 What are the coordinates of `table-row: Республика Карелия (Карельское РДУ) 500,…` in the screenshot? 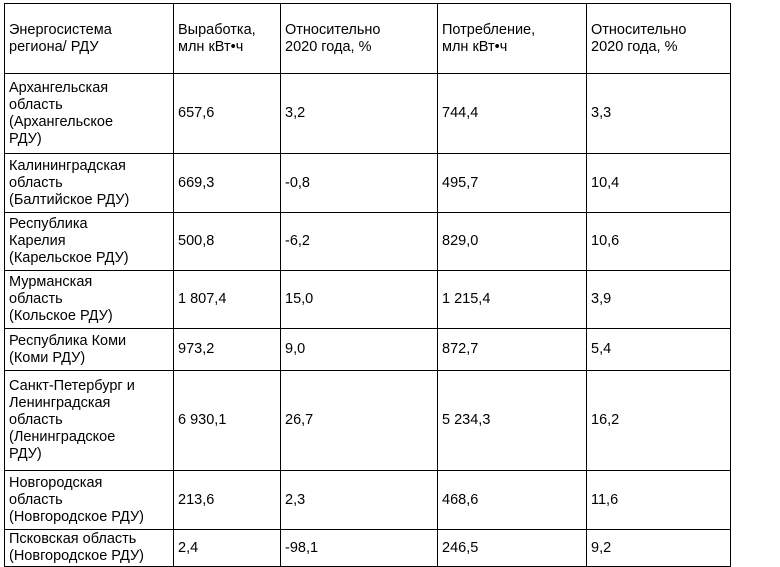 It's located at (367, 241).